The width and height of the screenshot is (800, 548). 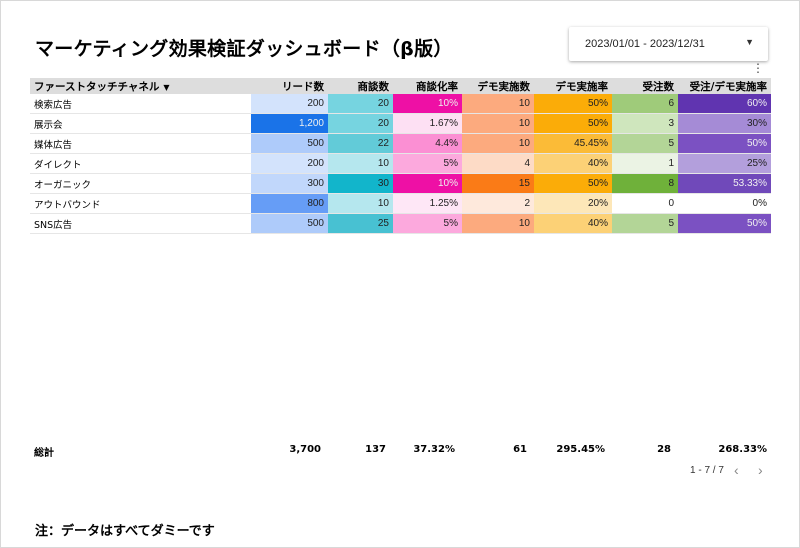 What do you see at coordinates (125, 531) in the screenshot?
I see `dummy-data-note: 注：データはすべてダミーです` at bounding box center [125, 531].